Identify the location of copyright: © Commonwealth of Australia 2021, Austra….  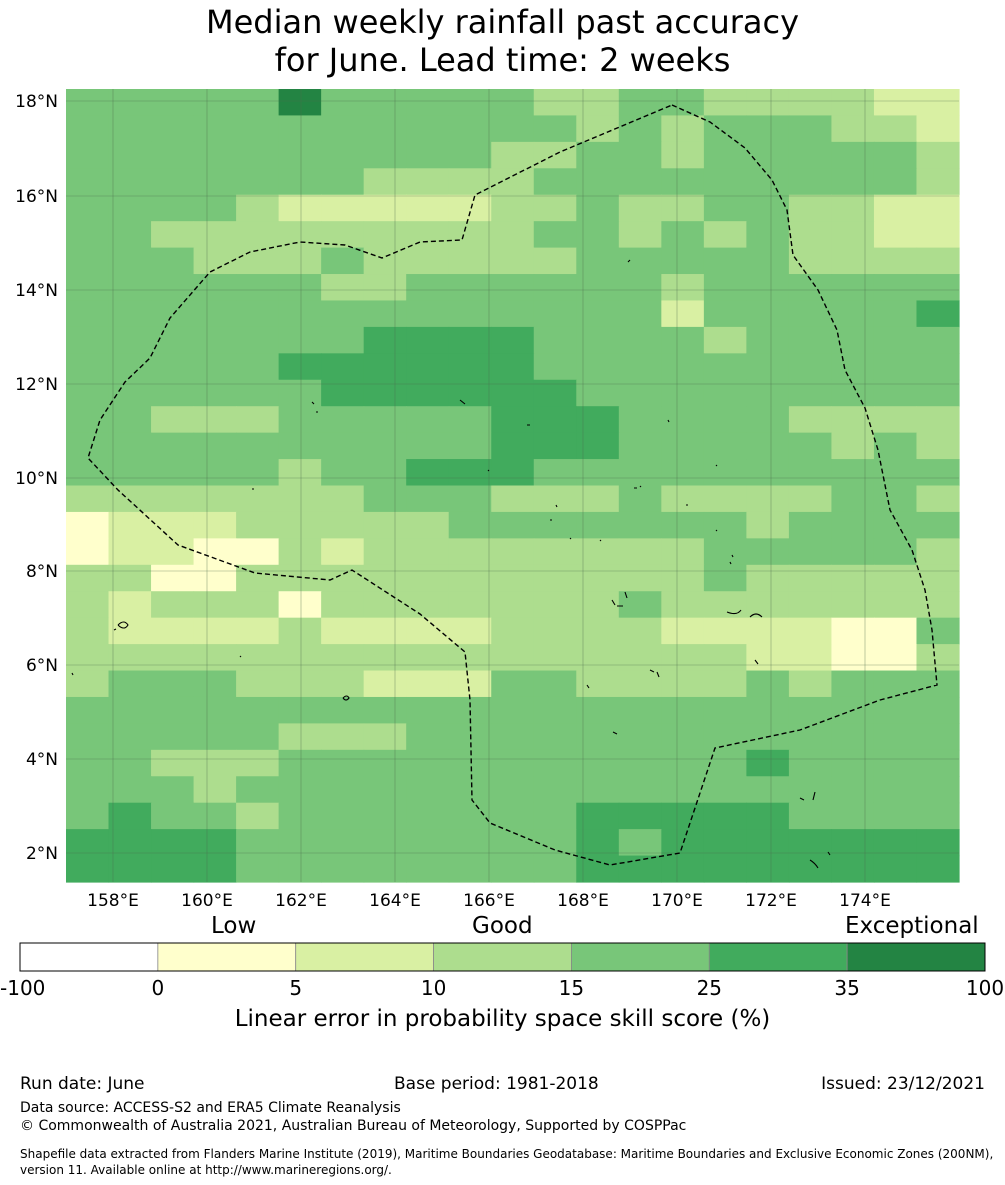
(353, 1126).